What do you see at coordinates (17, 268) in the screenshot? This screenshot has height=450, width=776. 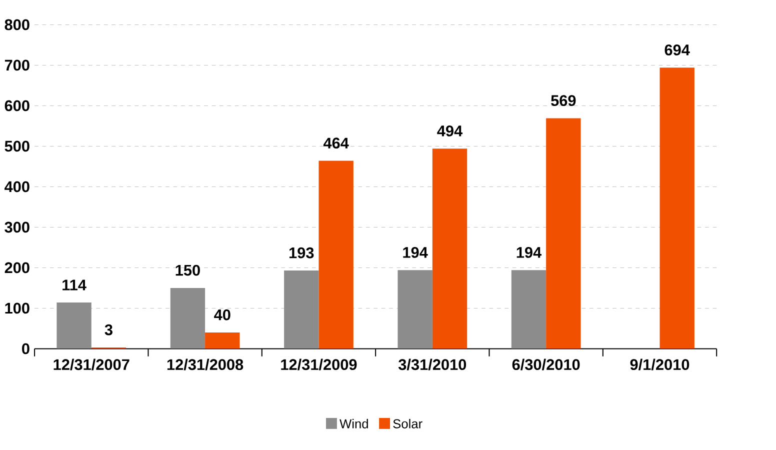 I see `y-tick-label: 200` at bounding box center [17, 268].